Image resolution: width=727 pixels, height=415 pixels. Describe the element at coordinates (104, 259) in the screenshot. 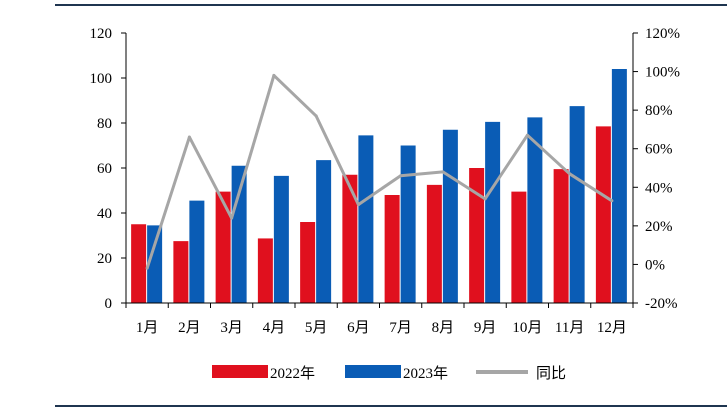

I see `left-tick-label: 20` at that location.